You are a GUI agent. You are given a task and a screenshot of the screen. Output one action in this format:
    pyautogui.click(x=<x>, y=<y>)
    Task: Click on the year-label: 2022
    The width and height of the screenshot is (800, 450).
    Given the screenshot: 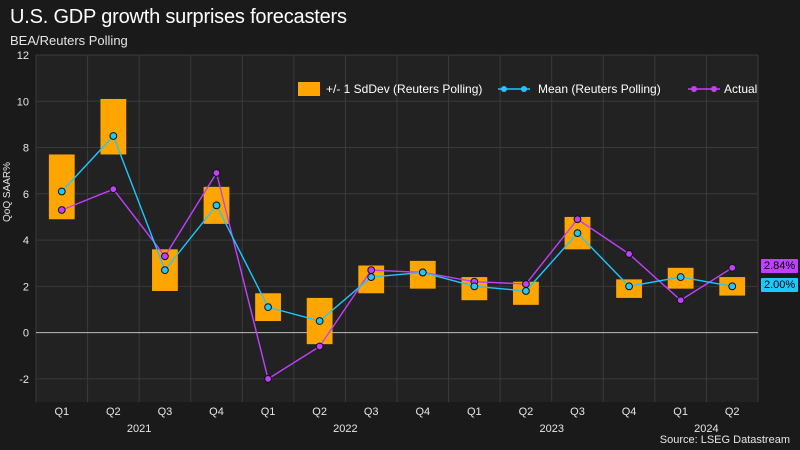 What is the action you would take?
    pyautogui.click(x=345, y=429)
    